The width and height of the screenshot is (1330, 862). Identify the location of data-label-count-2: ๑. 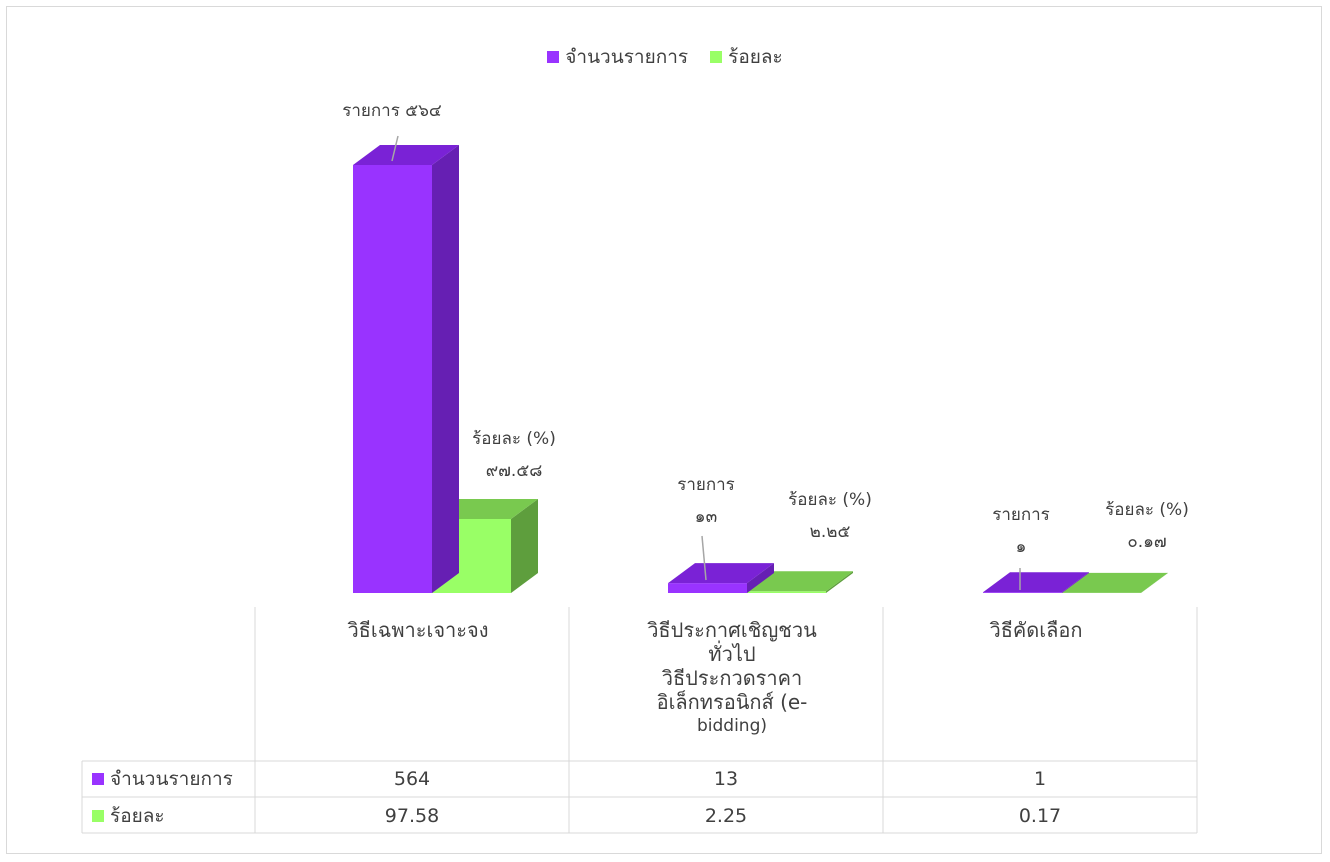
(1021, 547).